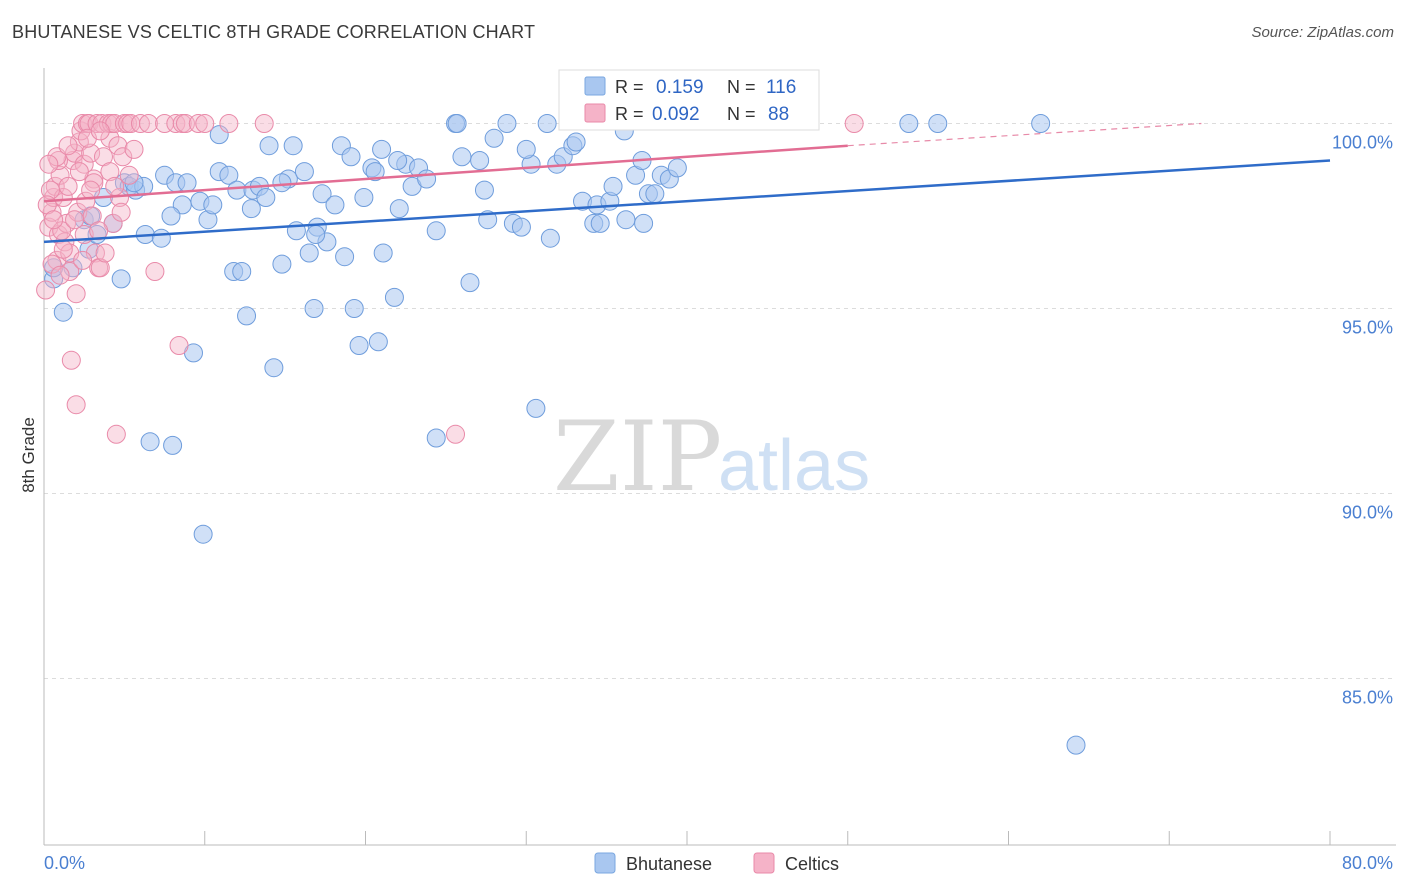  What do you see at coordinates (812, 864) in the screenshot?
I see `legend-label-celtics: Celtics` at bounding box center [812, 864].